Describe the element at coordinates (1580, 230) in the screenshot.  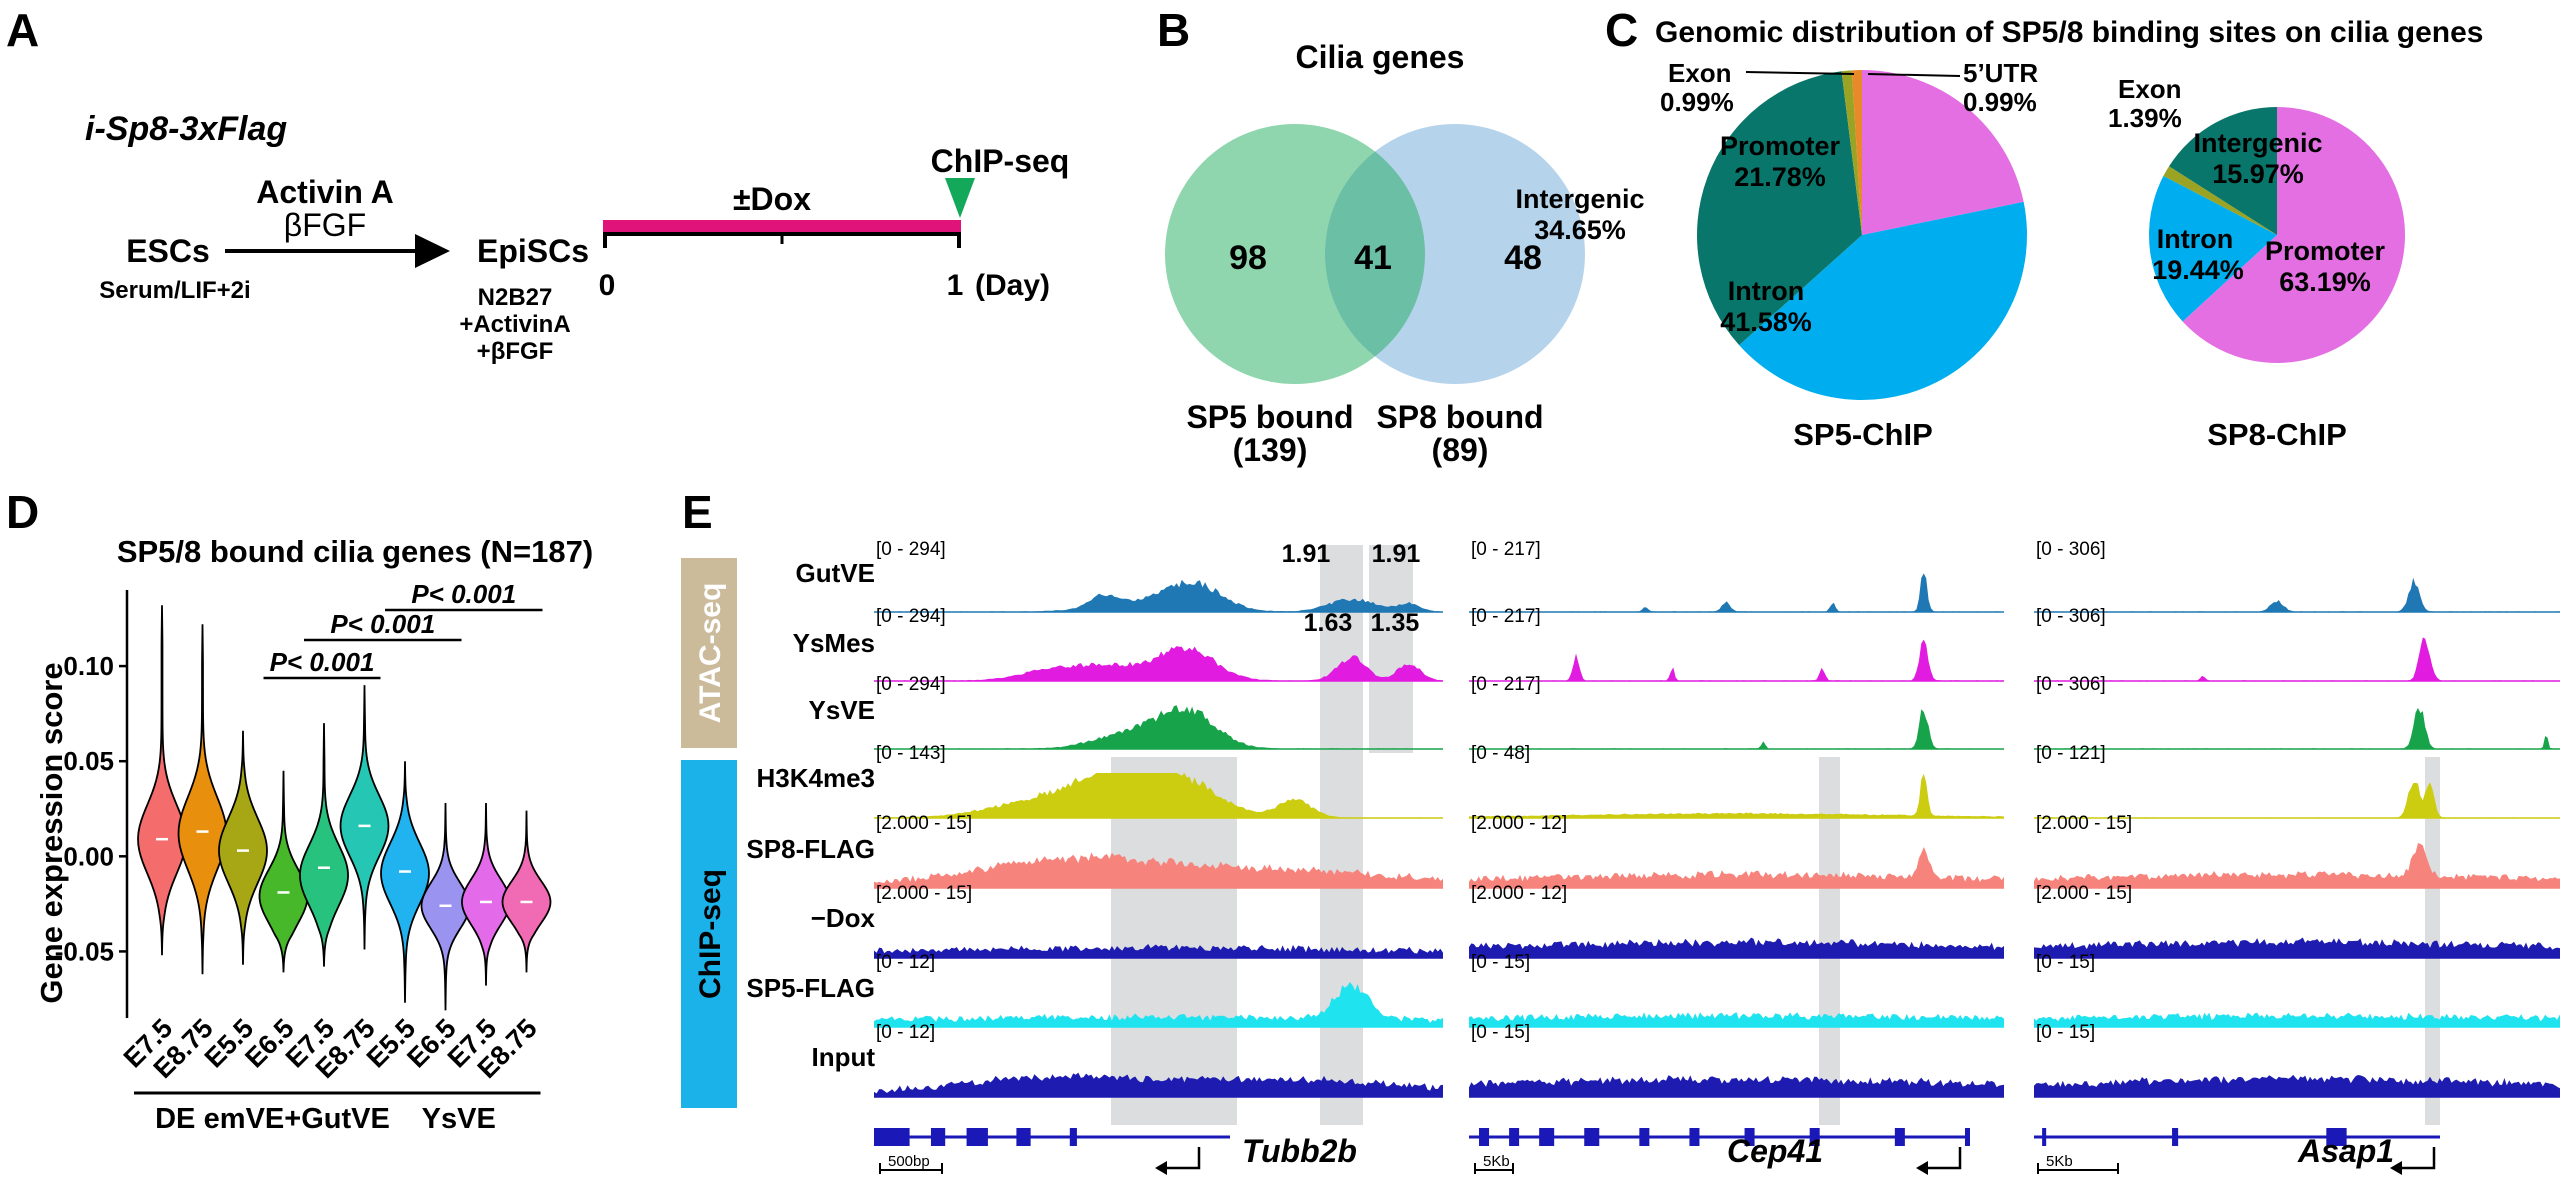
I see `pie-sp5-value-intergenic: 34.65%` at that location.